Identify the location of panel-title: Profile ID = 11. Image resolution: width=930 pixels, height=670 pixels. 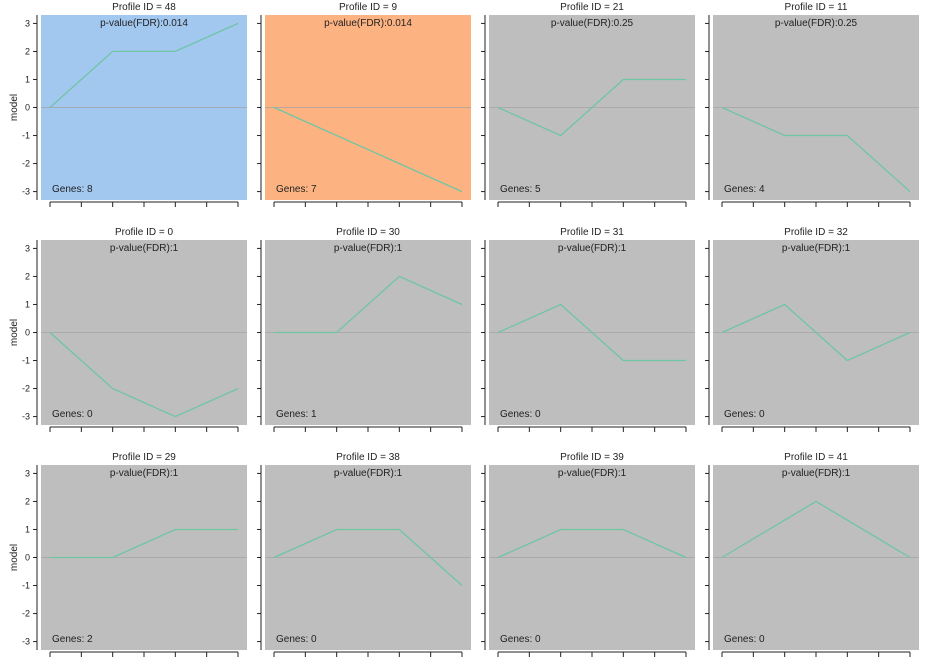
(816, 7).